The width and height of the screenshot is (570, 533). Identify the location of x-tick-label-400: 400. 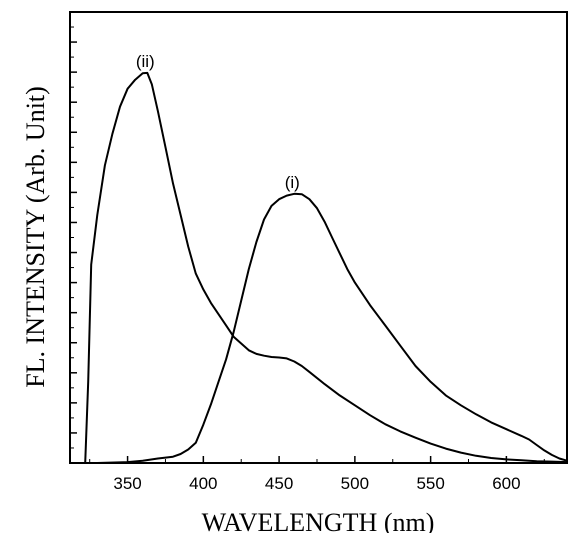
(203, 483).